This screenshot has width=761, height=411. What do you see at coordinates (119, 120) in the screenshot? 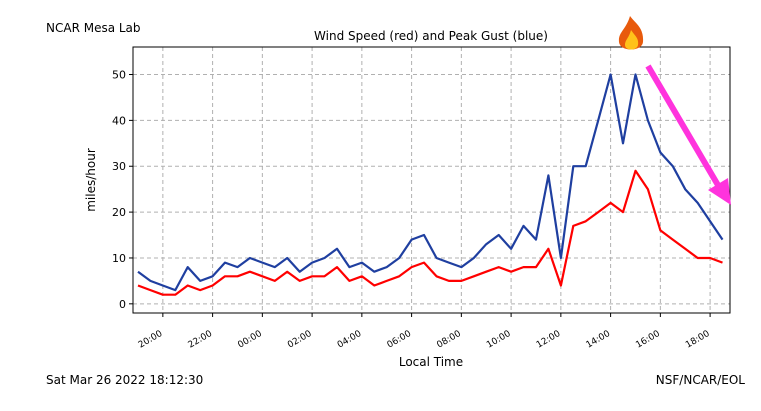
I see `y-tick-label: 40` at bounding box center [119, 120].